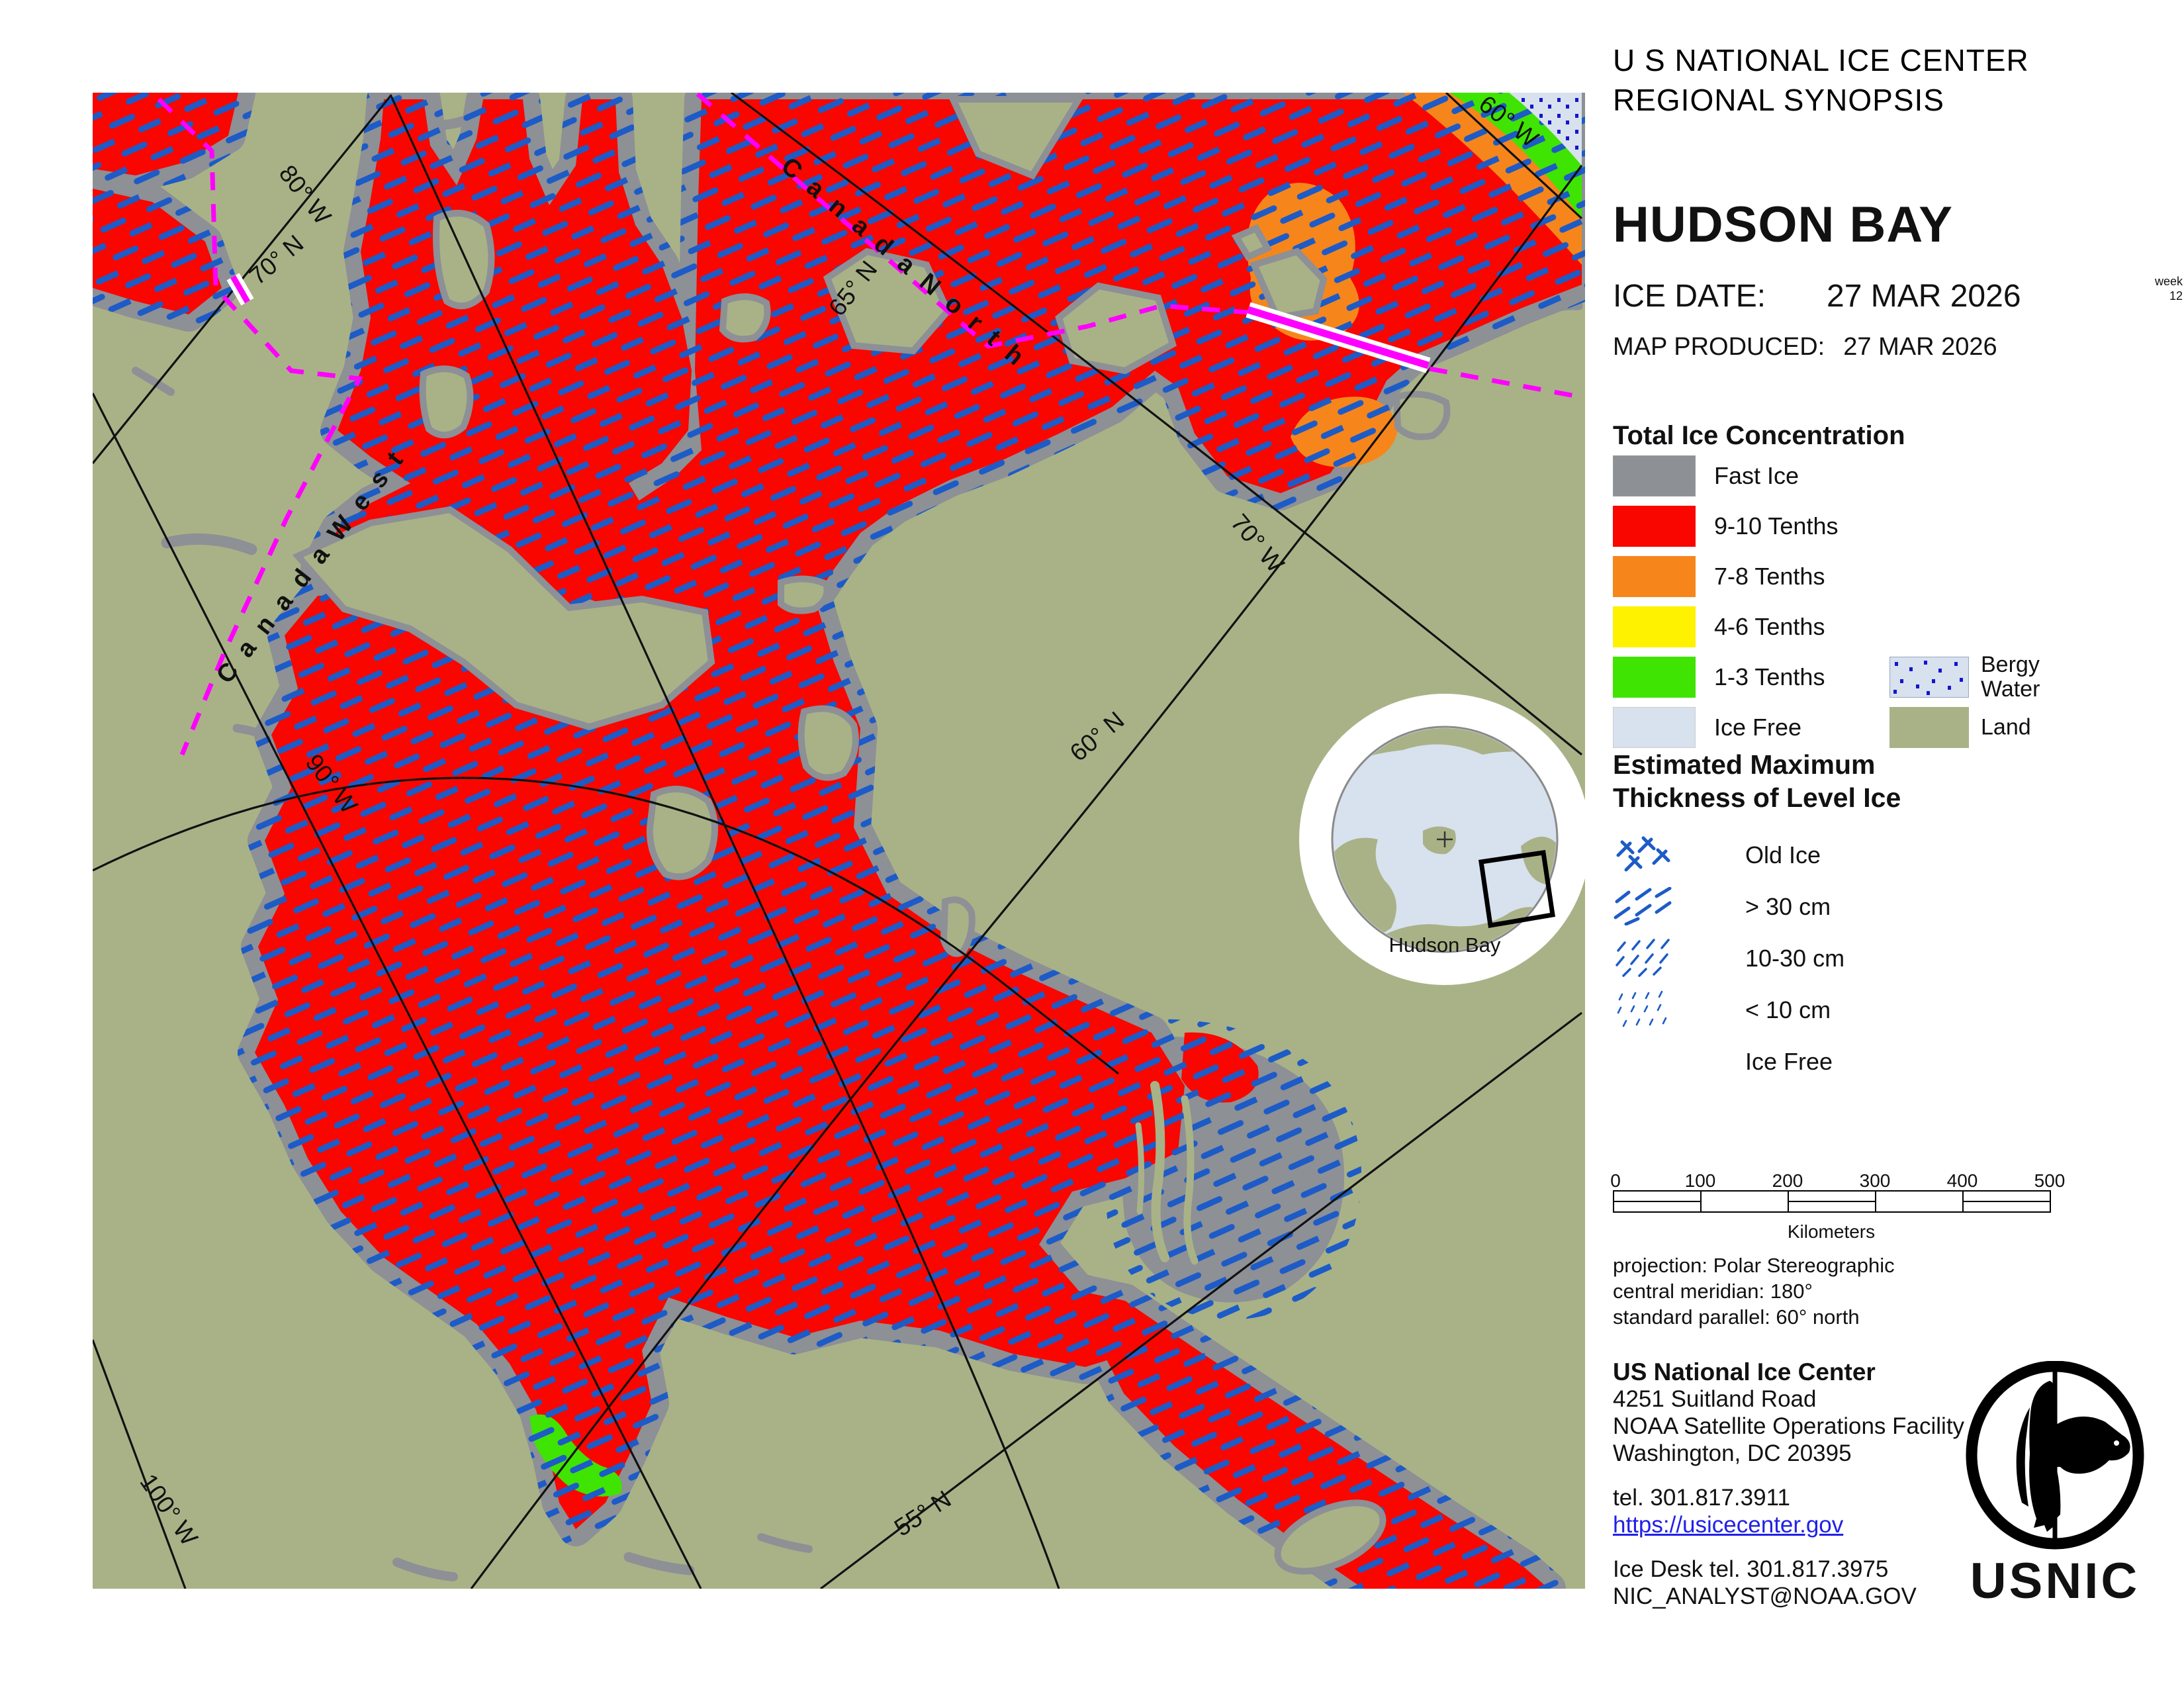 The image size is (2184, 1688). What do you see at coordinates (1715, 1399) in the screenshot?
I see `contact-address1: 4251 Suitland Road` at bounding box center [1715, 1399].